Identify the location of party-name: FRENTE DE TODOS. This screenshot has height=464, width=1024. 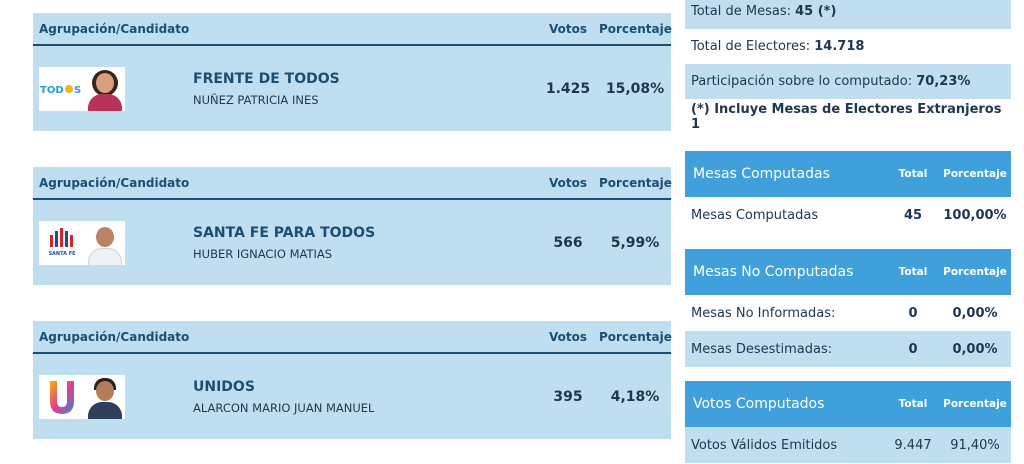
(266, 78).